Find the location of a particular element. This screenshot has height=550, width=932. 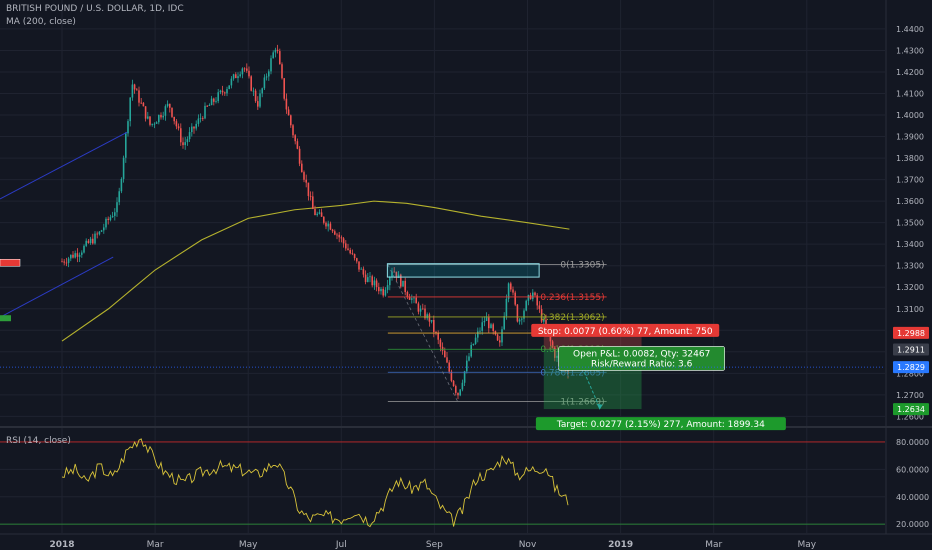

fib-trend-dashed is located at coordinates (423, 333).